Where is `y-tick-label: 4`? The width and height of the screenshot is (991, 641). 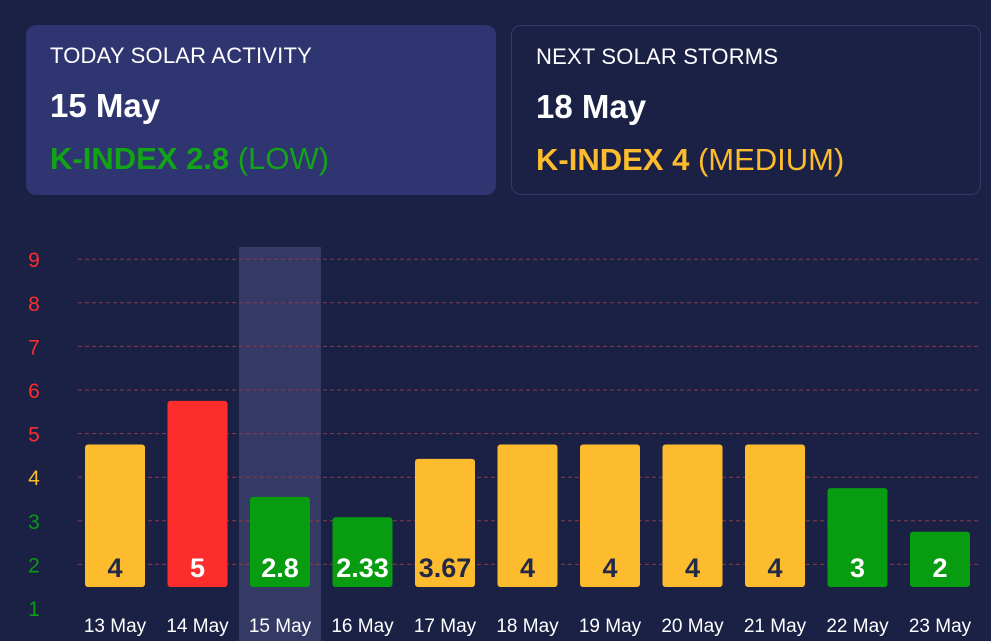 y-tick-label: 4 is located at coordinates (34, 478).